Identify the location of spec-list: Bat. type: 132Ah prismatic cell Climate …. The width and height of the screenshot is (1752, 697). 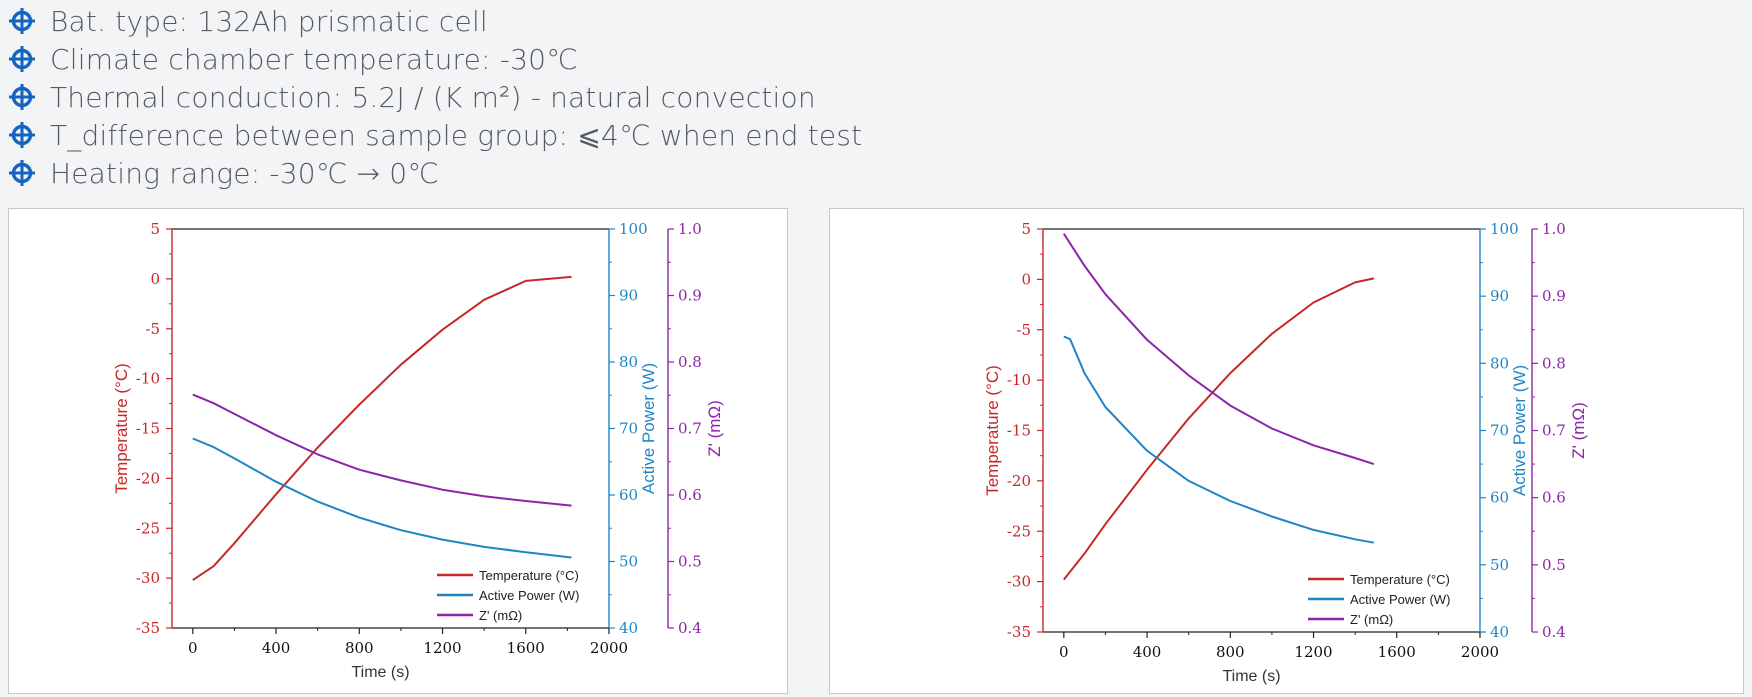
(435, 97).